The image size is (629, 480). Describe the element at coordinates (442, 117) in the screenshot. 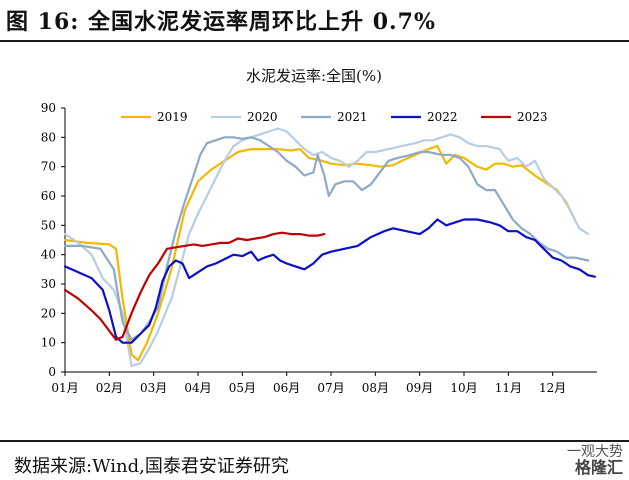

I see `legend-label-2022: 2022` at that location.